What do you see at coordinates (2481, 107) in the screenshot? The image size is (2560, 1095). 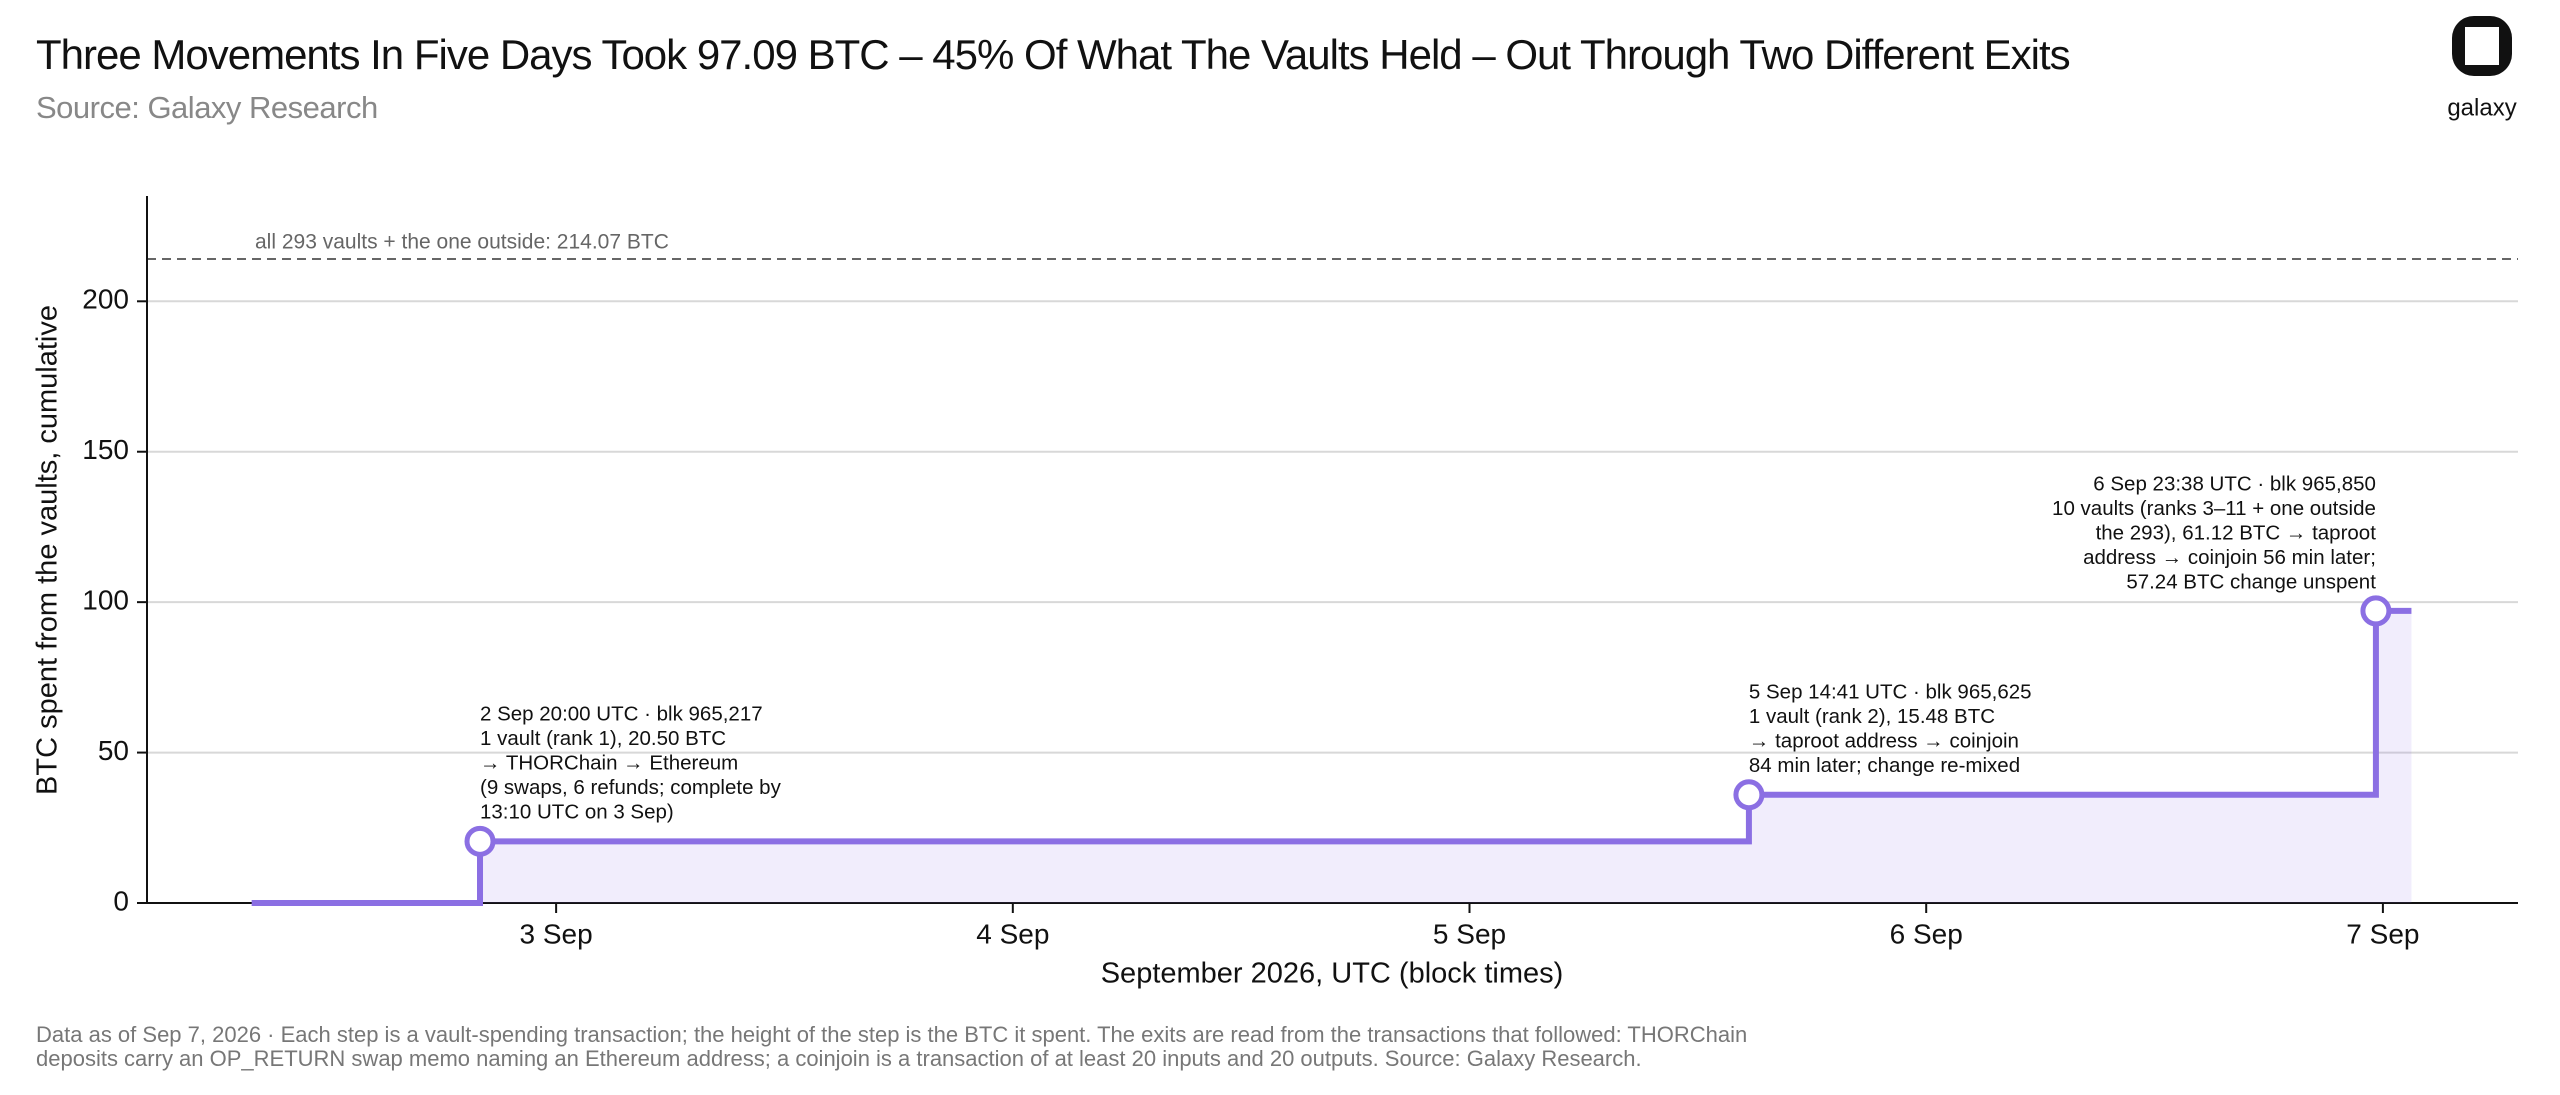 I see `logo-text: galaxy` at bounding box center [2481, 107].